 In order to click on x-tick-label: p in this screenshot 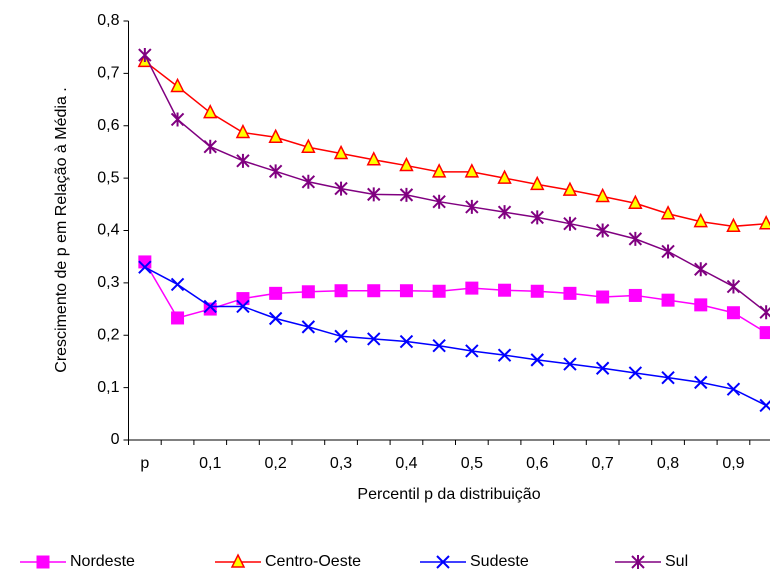, I will do `click(144, 463)`.